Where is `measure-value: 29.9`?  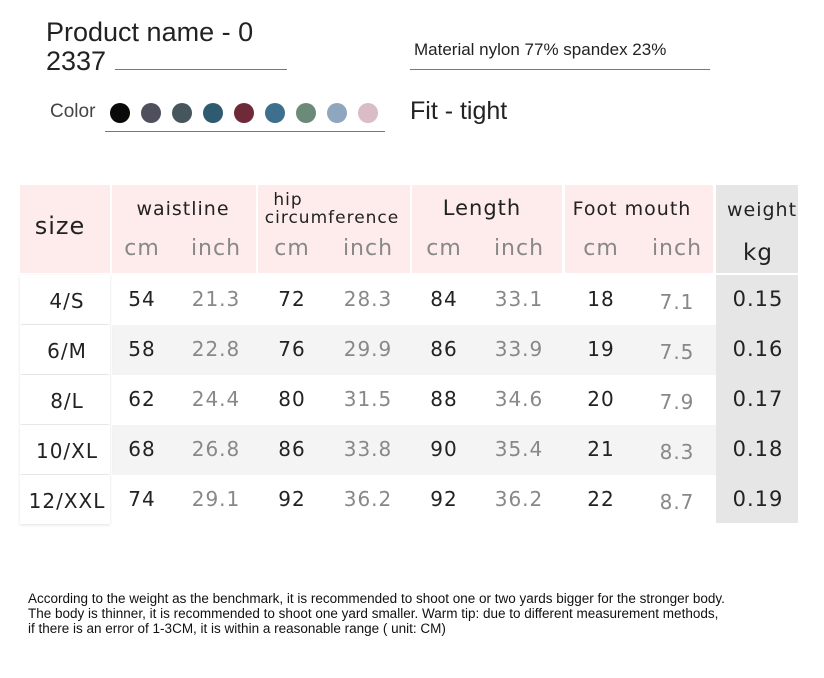
measure-value: 29.9 is located at coordinates (368, 349).